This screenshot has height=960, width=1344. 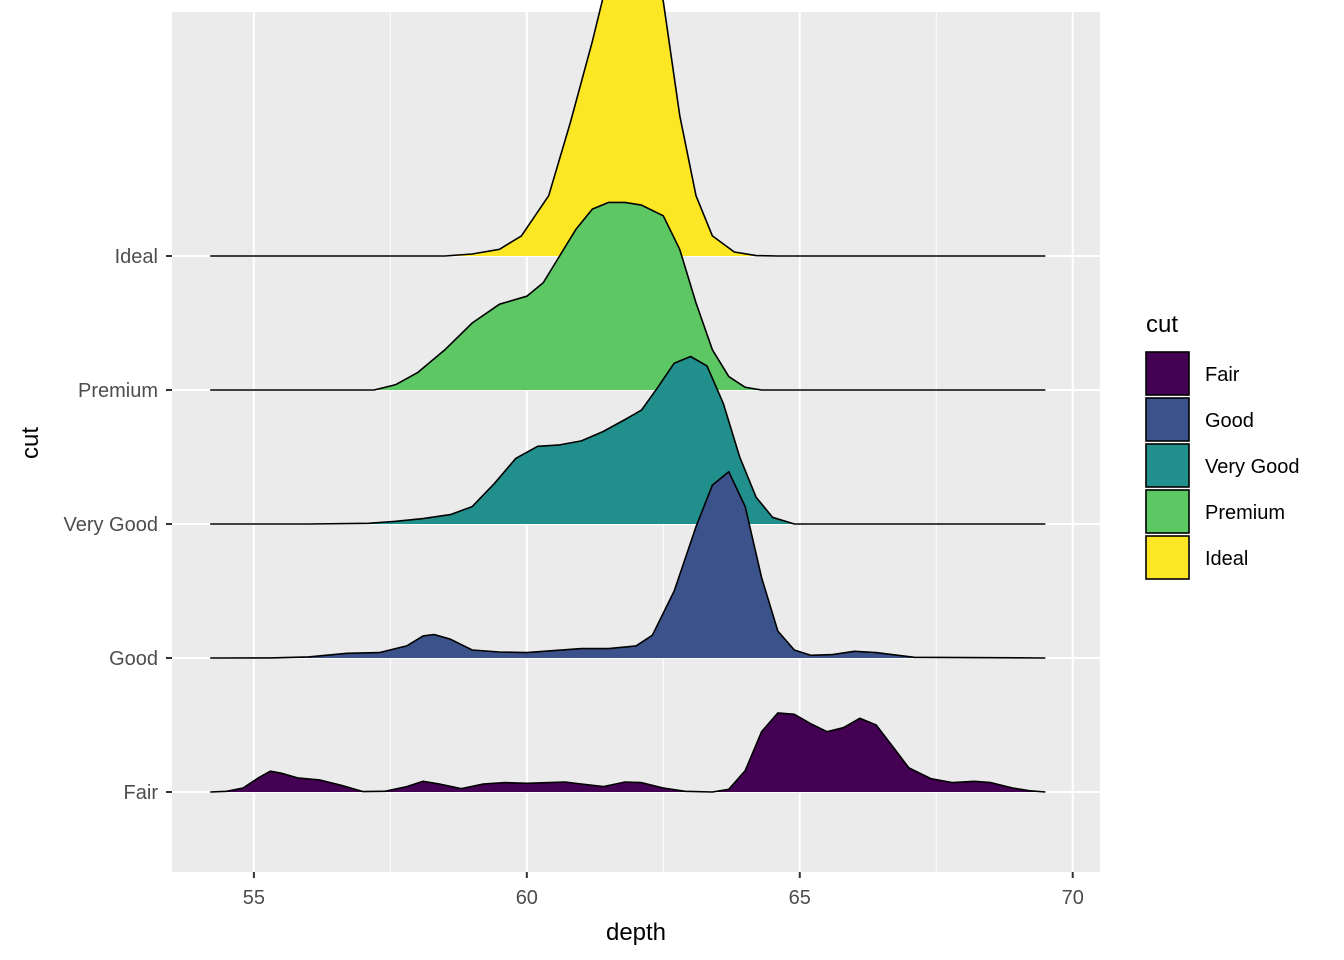 What do you see at coordinates (110, 525) in the screenshot?
I see `y-tick-label-very-good: Very Good` at bounding box center [110, 525].